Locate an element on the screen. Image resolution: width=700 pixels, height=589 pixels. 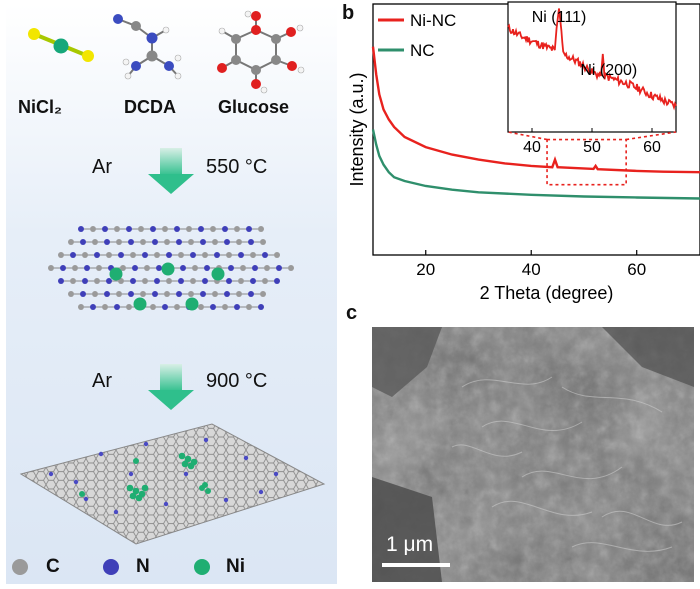
nitrogen-atom-icon is located at coordinates (111, 567).